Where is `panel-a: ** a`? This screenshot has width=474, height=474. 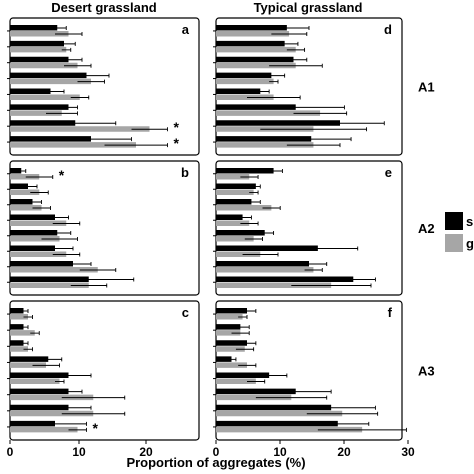
panel-a: ** a is located at coordinates (103, 86).